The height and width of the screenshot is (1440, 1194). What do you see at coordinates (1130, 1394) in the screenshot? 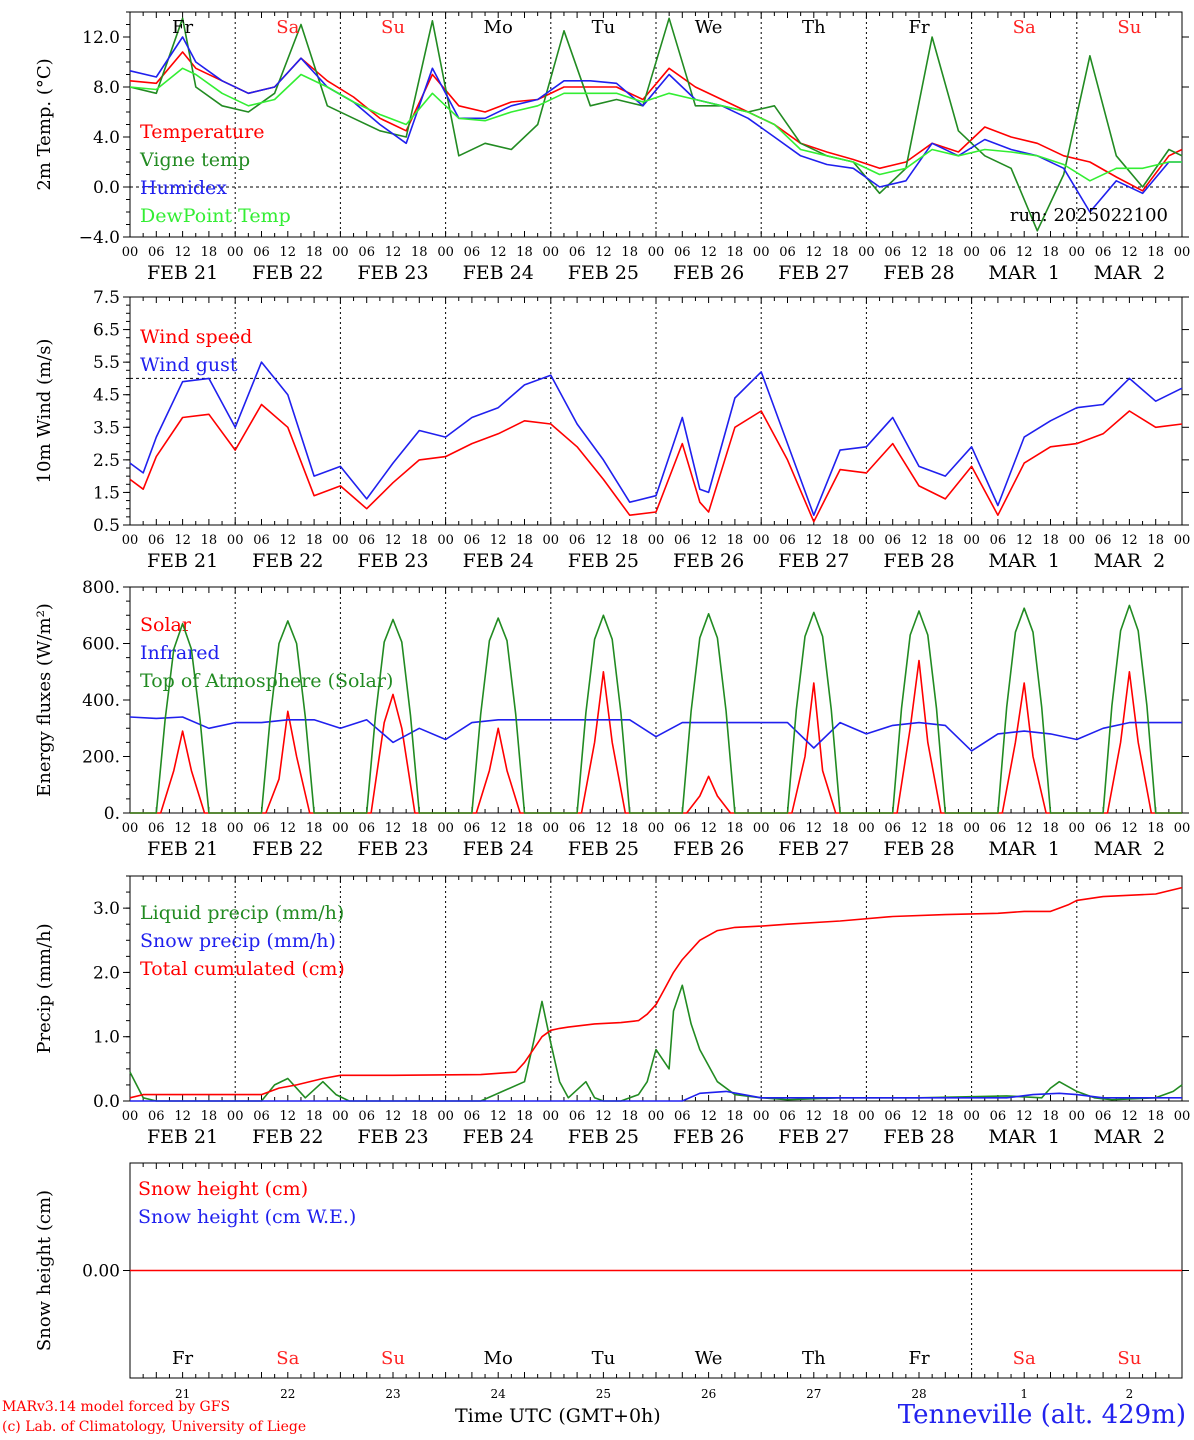
I see `day-number-label: 2` at bounding box center [1130, 1394].